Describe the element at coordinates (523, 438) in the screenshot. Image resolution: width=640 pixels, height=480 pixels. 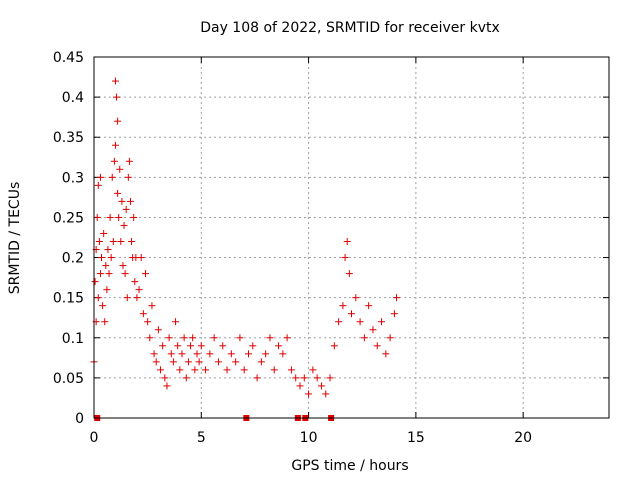
I see `x-tick-label: 20` at that location.